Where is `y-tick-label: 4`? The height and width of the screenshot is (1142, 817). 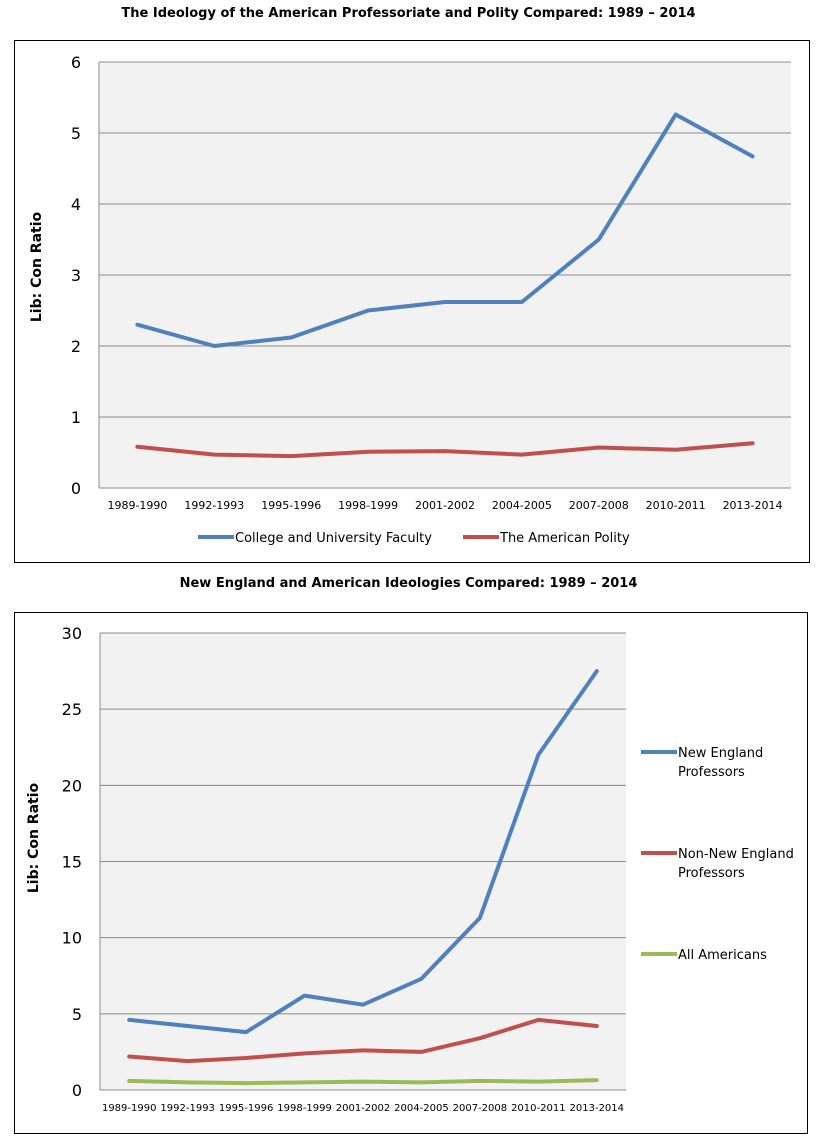 y-tick-label: 4 is located at coordinates (76, 204).